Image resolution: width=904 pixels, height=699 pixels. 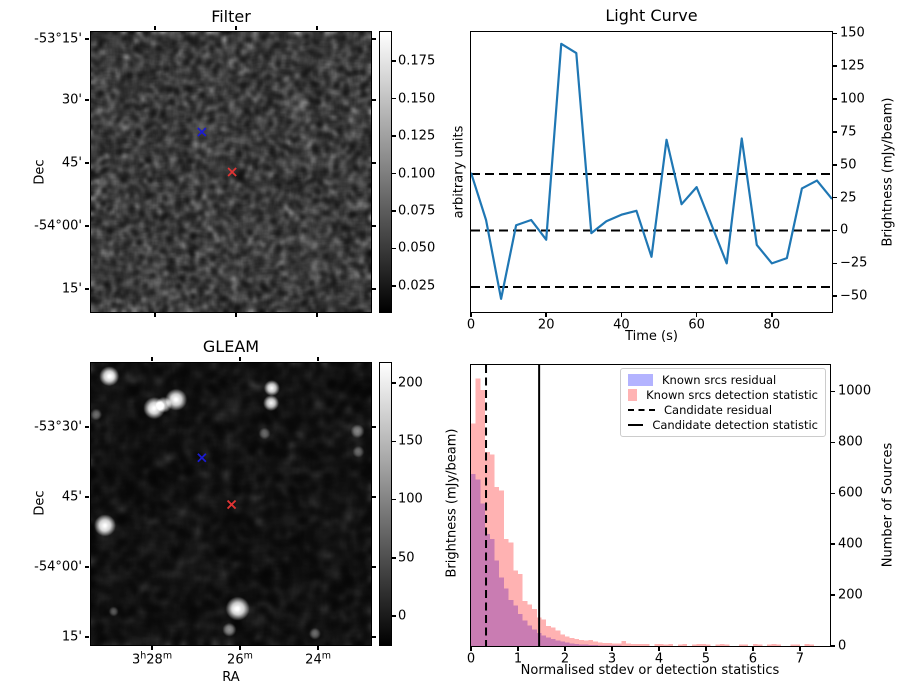 I want to click on gleam-ra-tick-label: 24m, so click(x=318, y=659).